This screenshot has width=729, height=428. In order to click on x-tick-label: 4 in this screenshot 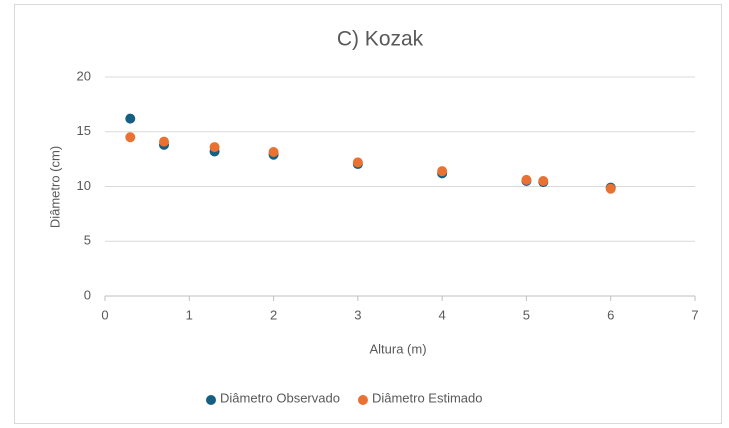, I will do `click(442, 314)`.